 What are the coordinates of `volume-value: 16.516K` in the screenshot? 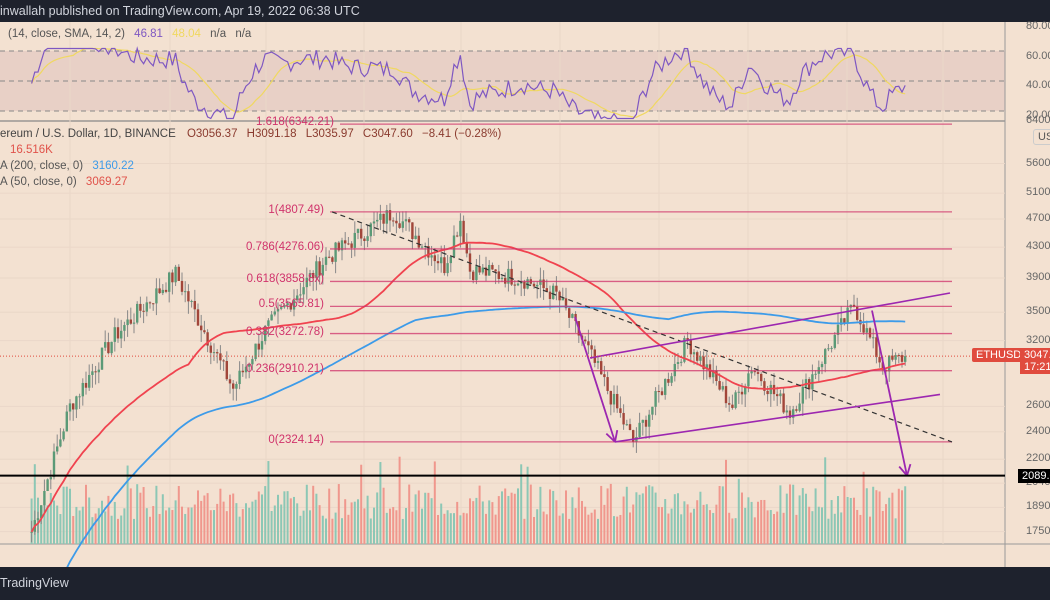 It's located at (31, 150).